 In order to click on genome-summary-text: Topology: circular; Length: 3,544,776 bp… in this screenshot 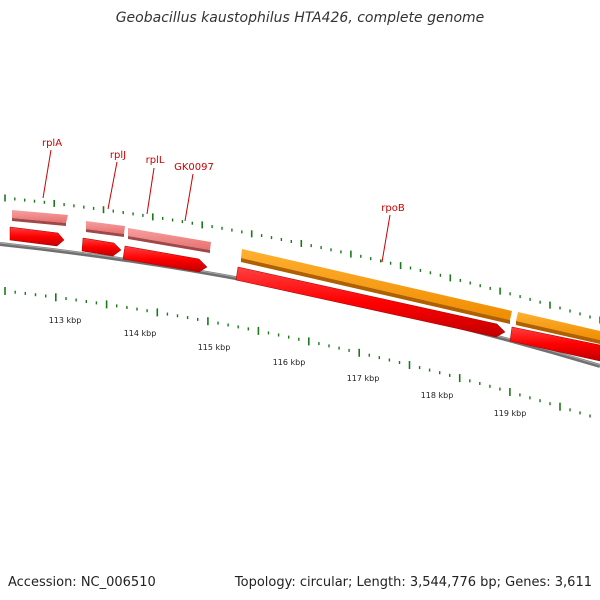, I will do `click(413, 582)`.